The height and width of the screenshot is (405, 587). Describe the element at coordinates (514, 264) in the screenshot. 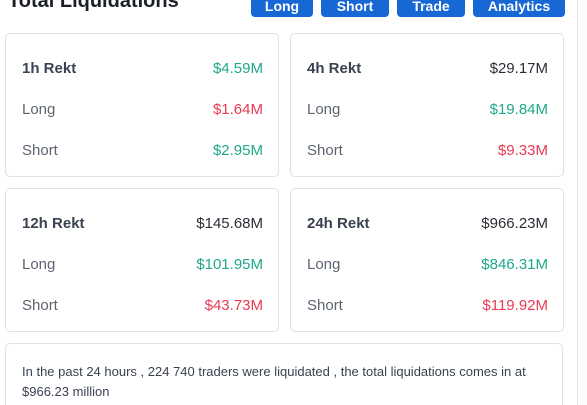

I see `long-value: $846.31M` at that location.